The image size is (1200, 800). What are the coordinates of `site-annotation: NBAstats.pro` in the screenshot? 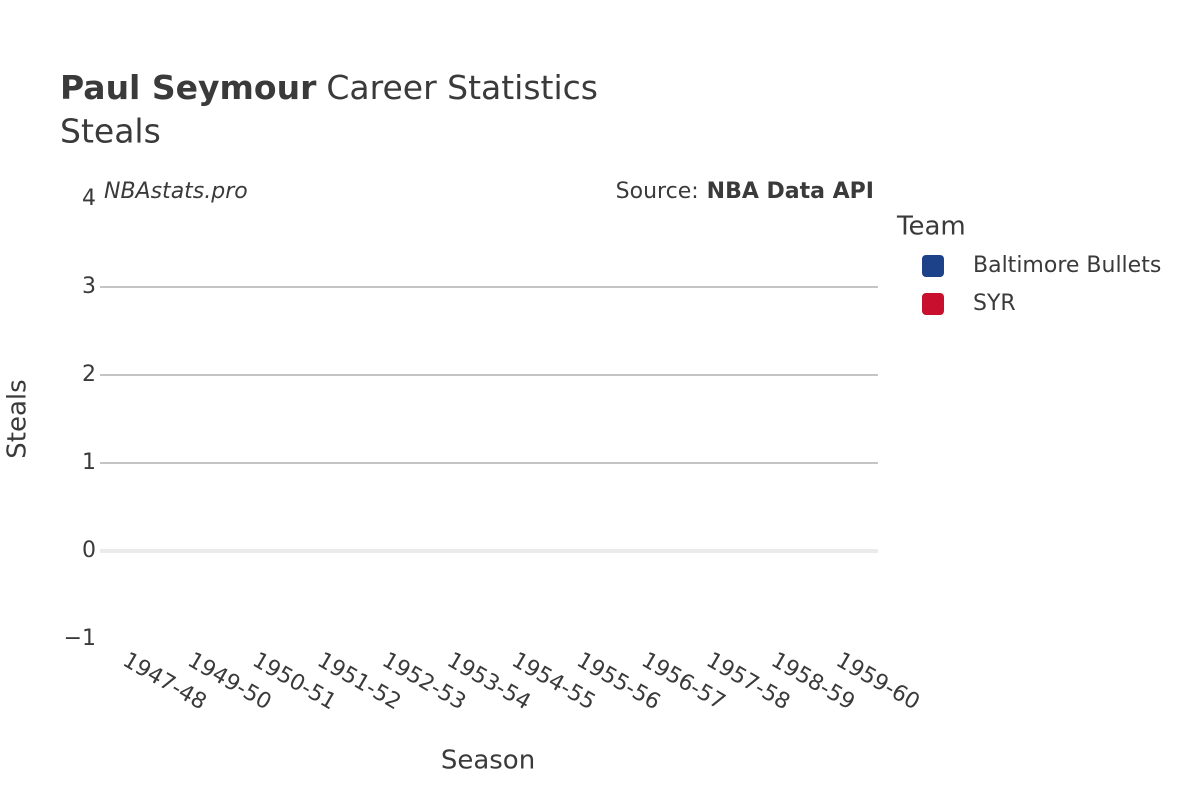 It's located at (176, 191).